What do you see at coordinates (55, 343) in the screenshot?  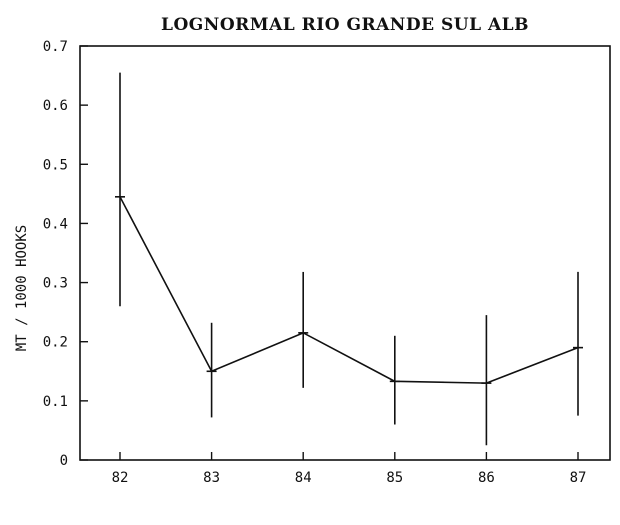 I see `y-tick-label: 0.2` at bounding box center [55, 343].